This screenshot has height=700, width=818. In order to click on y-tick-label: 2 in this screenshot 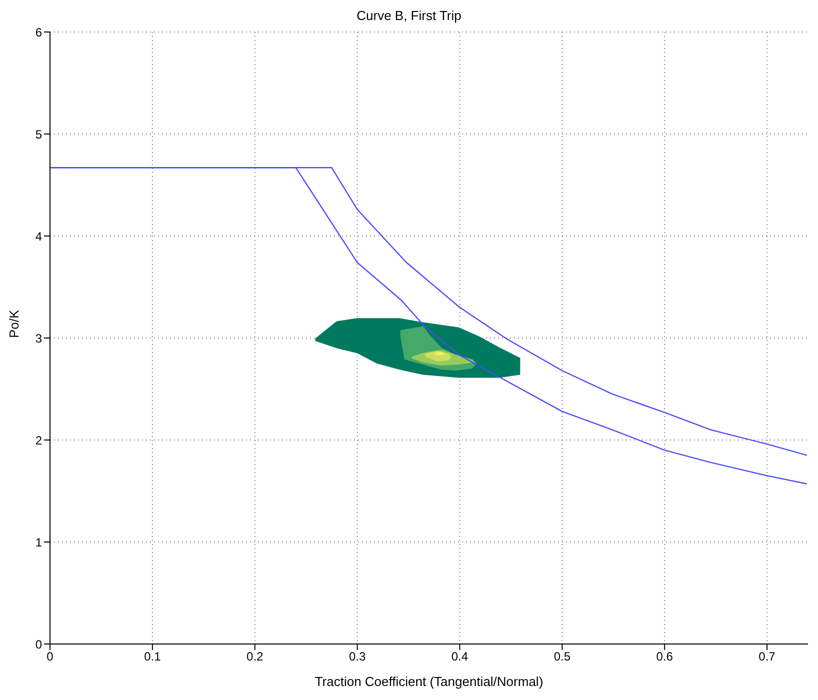, I will do `click(38, 440)`.